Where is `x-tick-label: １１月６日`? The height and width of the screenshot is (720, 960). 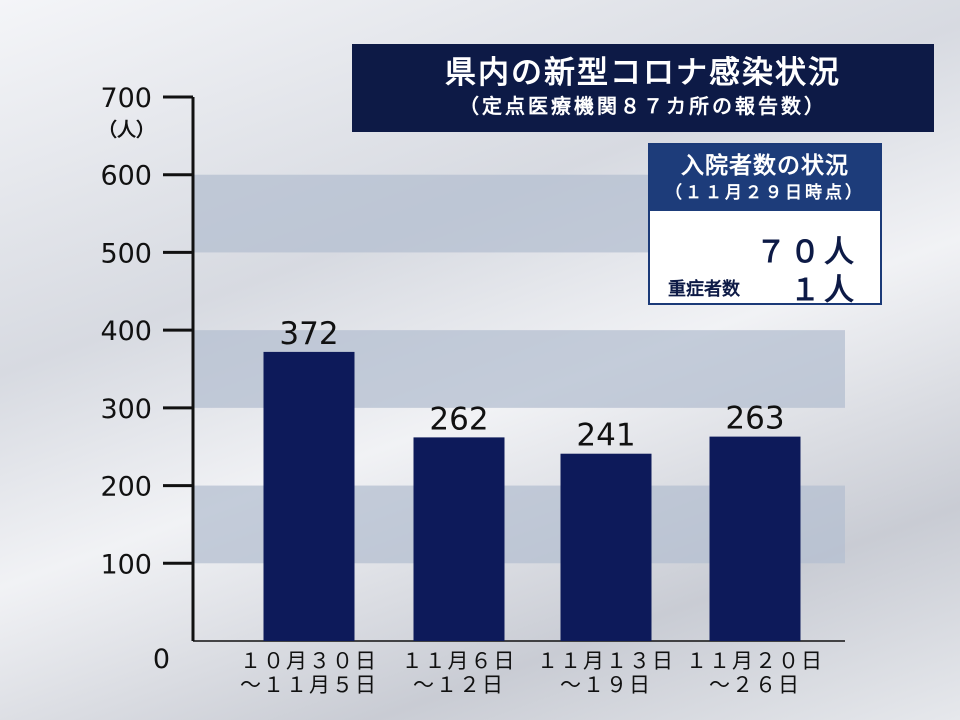
x-tick-label: １１月６日 is located at coordinates (459, 661).